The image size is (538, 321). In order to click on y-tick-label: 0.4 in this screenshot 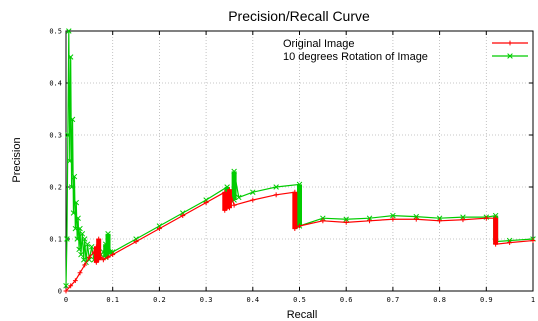, I will do `click(55, 84)`.